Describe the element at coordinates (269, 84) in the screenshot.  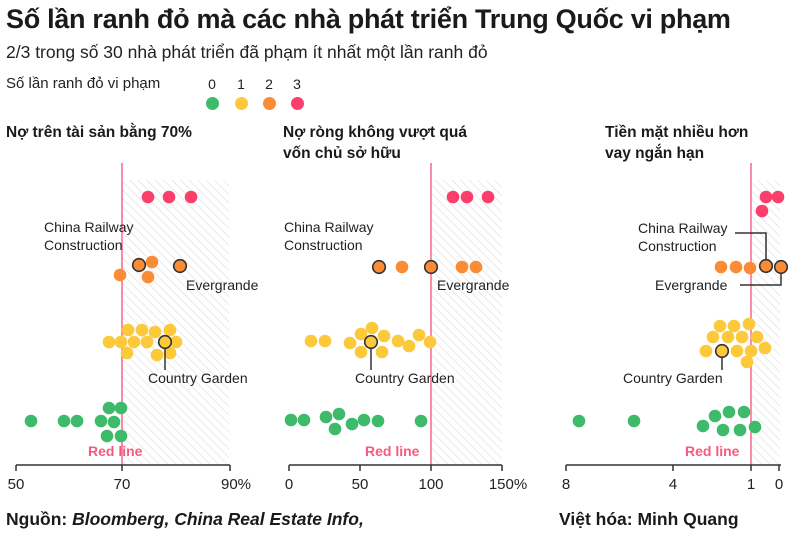
I see `legend-item-label: 2` at that location.